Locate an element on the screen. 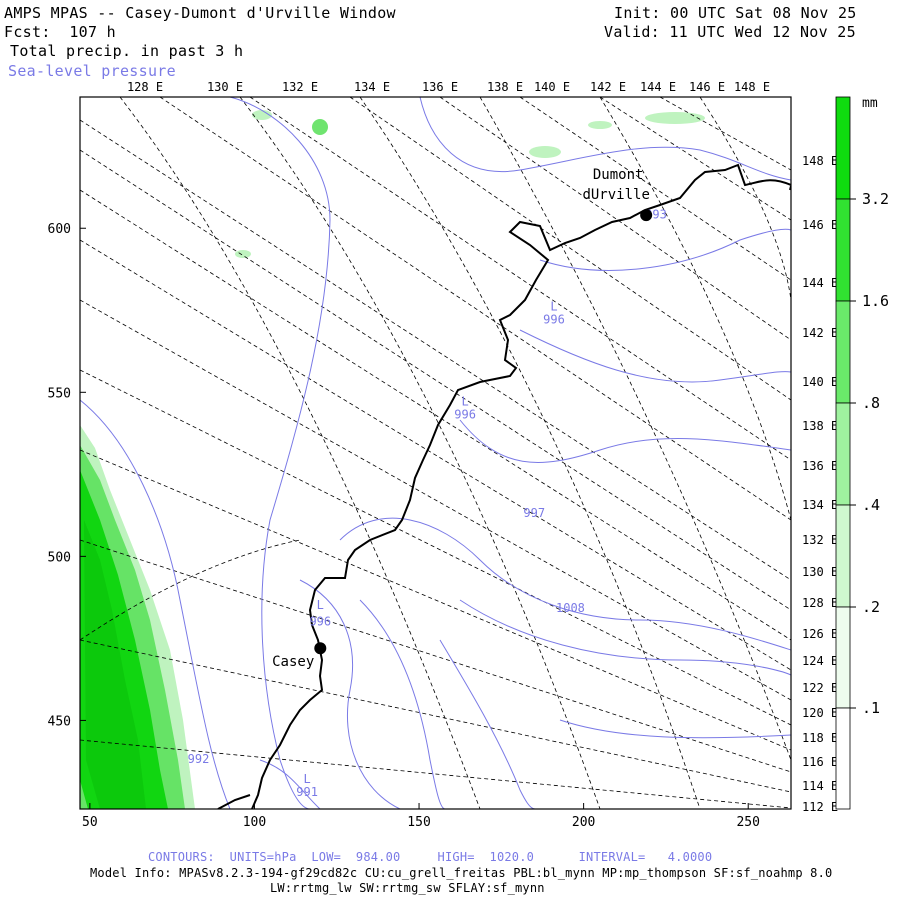 The width and height of the screenshot is (900, 900). longitude-label: 116 E is located at coordinates (820, 762).